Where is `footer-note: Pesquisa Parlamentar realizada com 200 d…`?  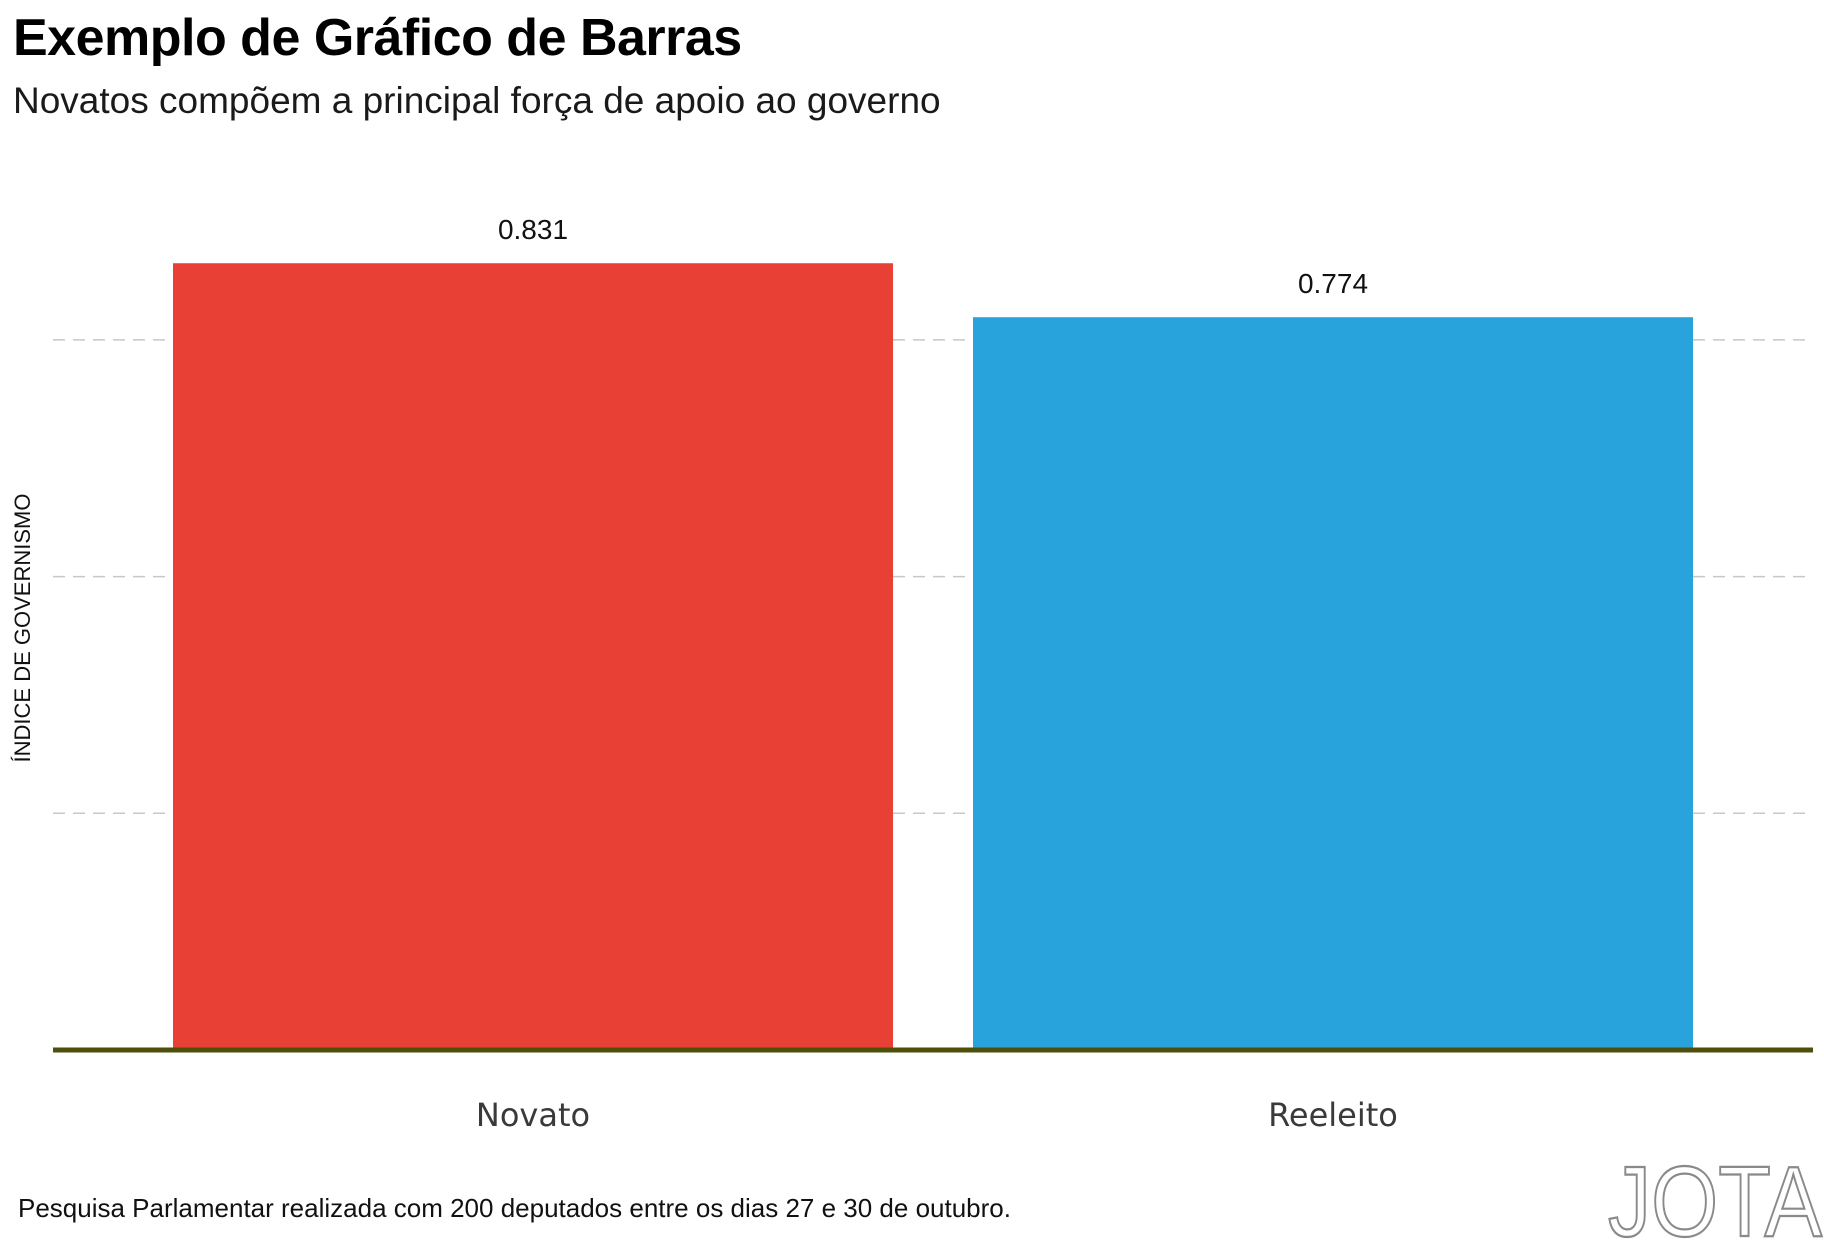
footer-note: Pesquisa Parlamentar realizada com 200 d… is located at coordinates (514, 1208).